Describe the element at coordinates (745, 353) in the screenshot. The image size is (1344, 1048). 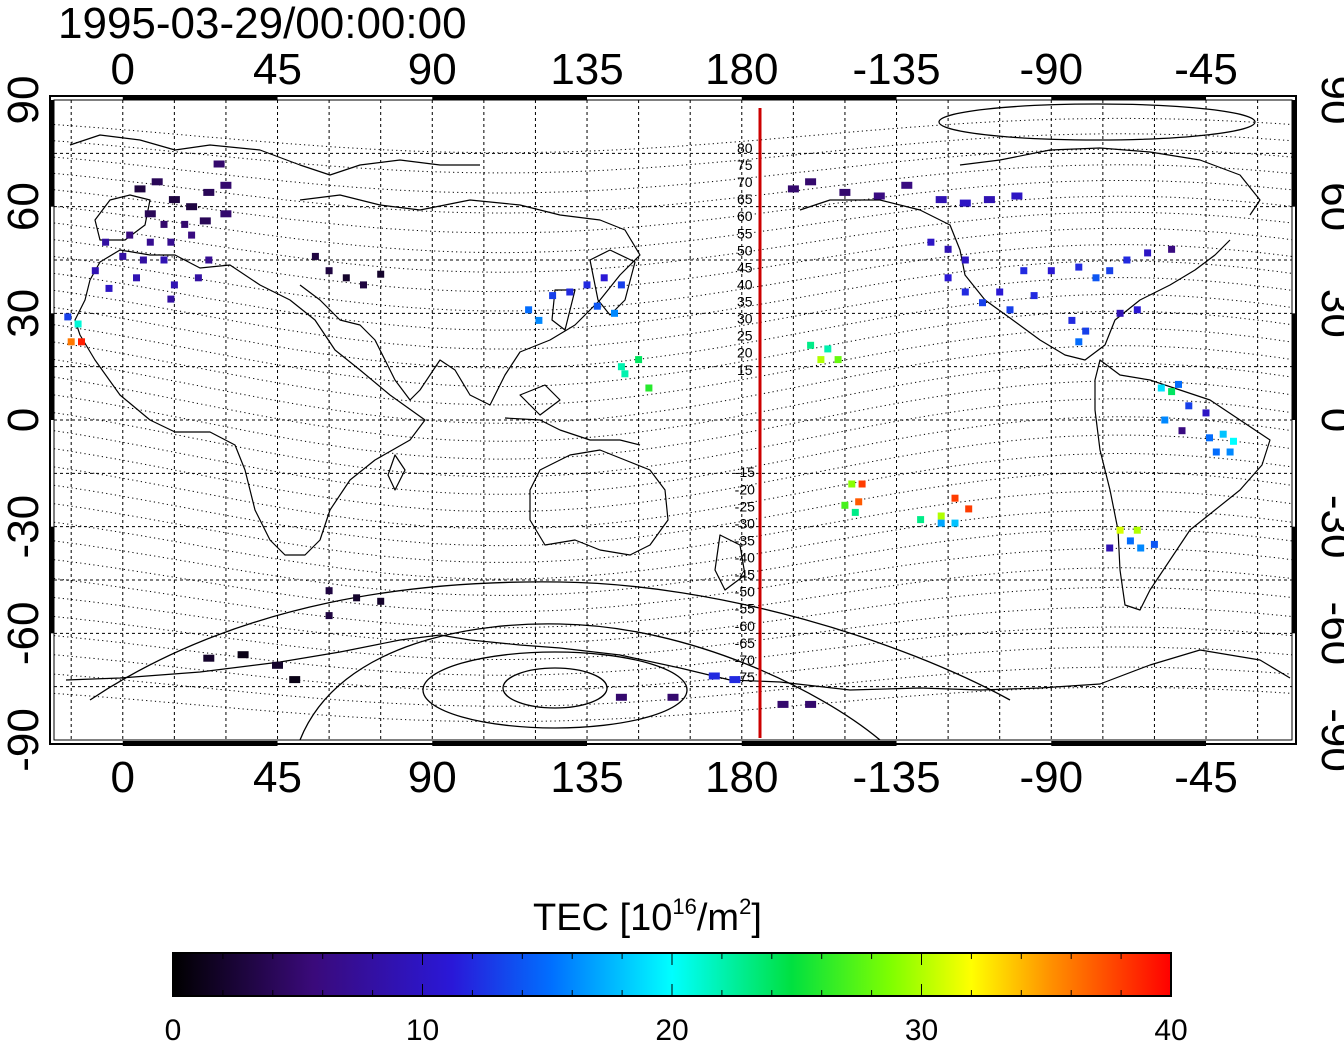
I see `meridian-lat-label: 20` at that location.